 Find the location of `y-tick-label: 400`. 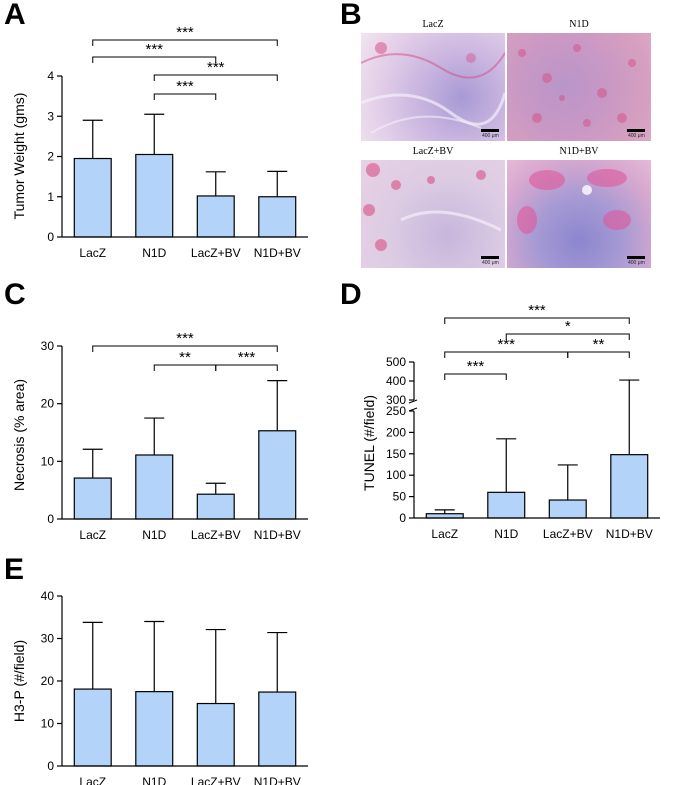

y-tick-label: 400 is located at coordinates (396, 381).